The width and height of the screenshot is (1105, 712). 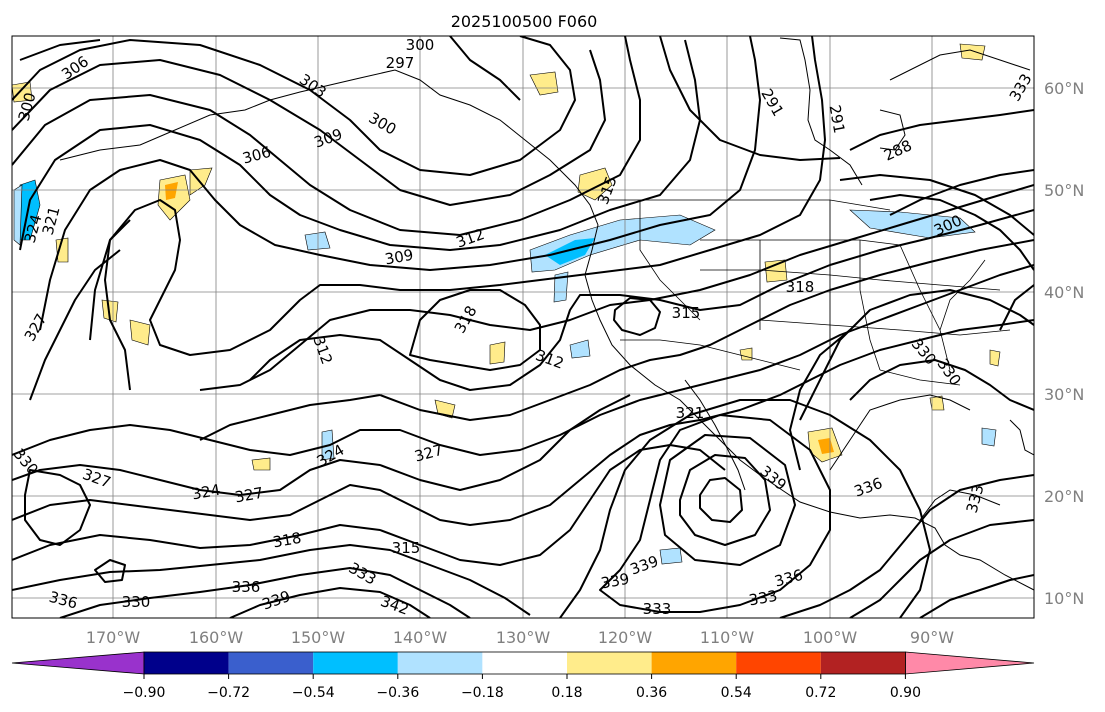 I want to click on plot-title: 2025100500 F060, so click(x=524, y=21).